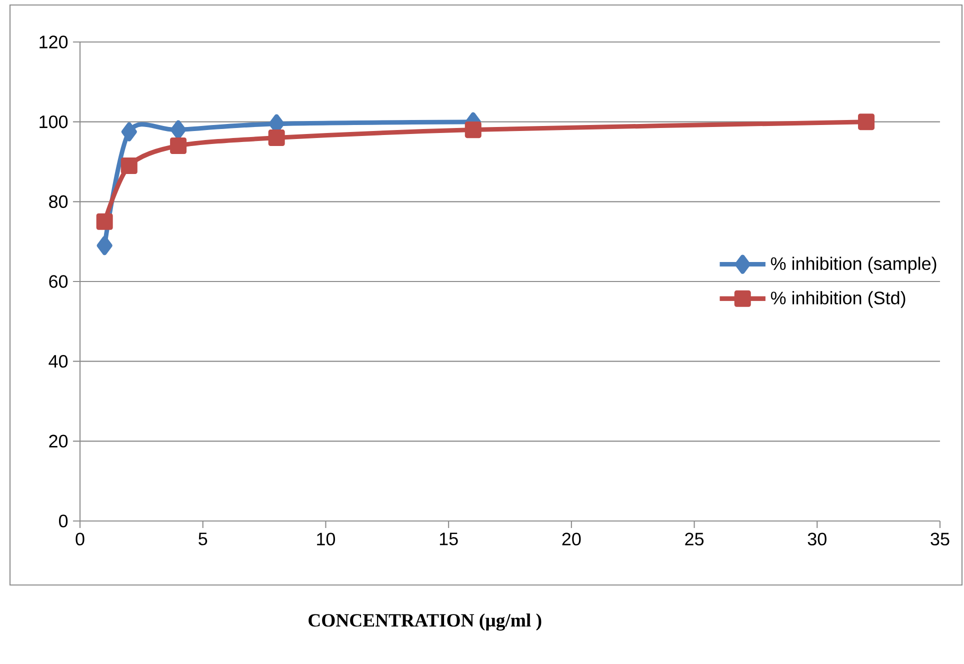  I want to click on legend-label: % inhibition (Std), so click(838, 299).